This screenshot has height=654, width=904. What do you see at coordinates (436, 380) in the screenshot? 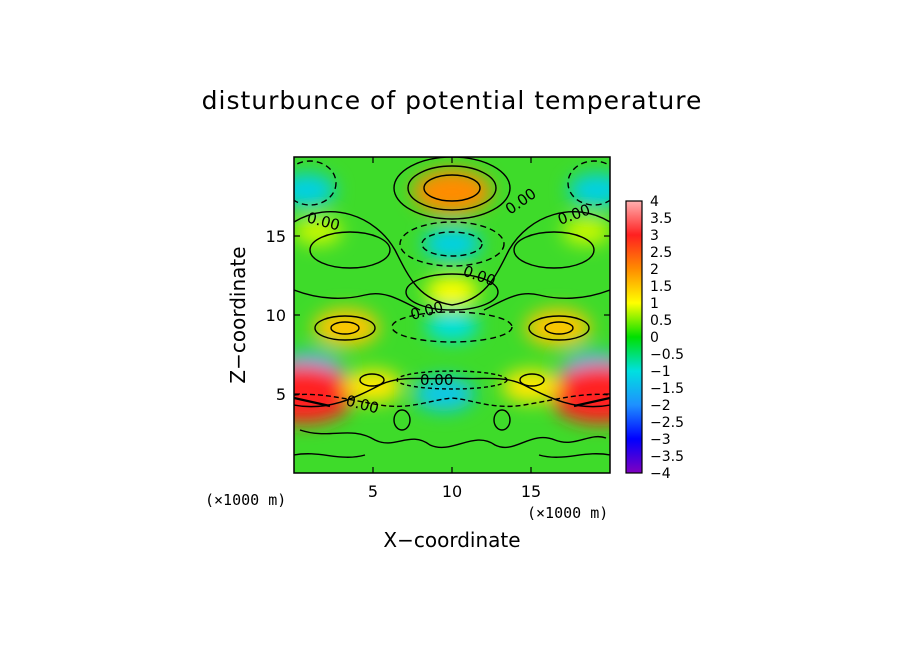
I see `contour-label: 0.00` at bounding box center [436, 380].